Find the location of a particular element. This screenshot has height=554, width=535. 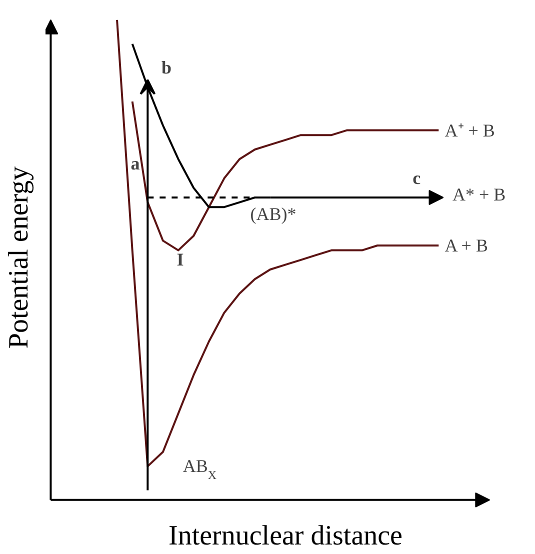

series-label: A⁺ + B is located at coordinates (469, 130).